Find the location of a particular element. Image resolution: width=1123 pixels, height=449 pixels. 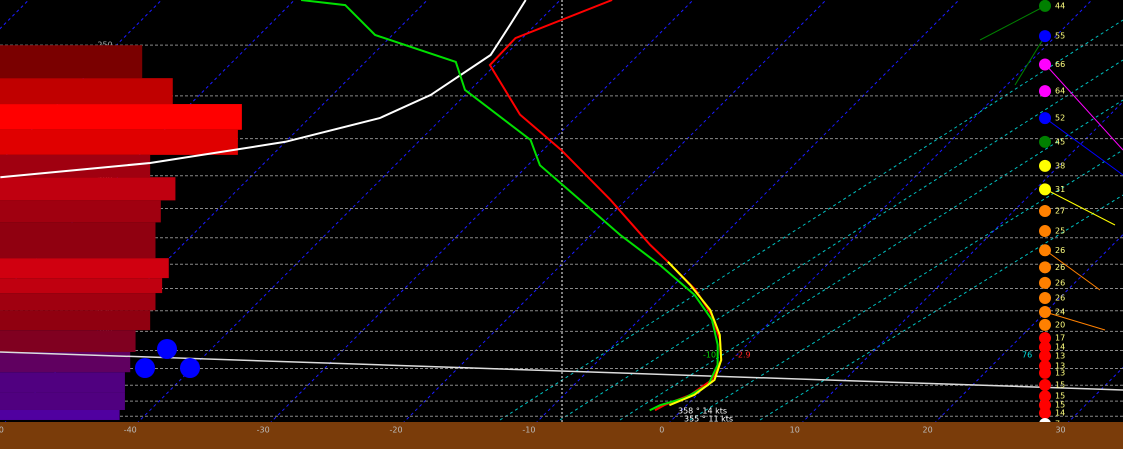

isotherm is located at coordinates (1015, 341).